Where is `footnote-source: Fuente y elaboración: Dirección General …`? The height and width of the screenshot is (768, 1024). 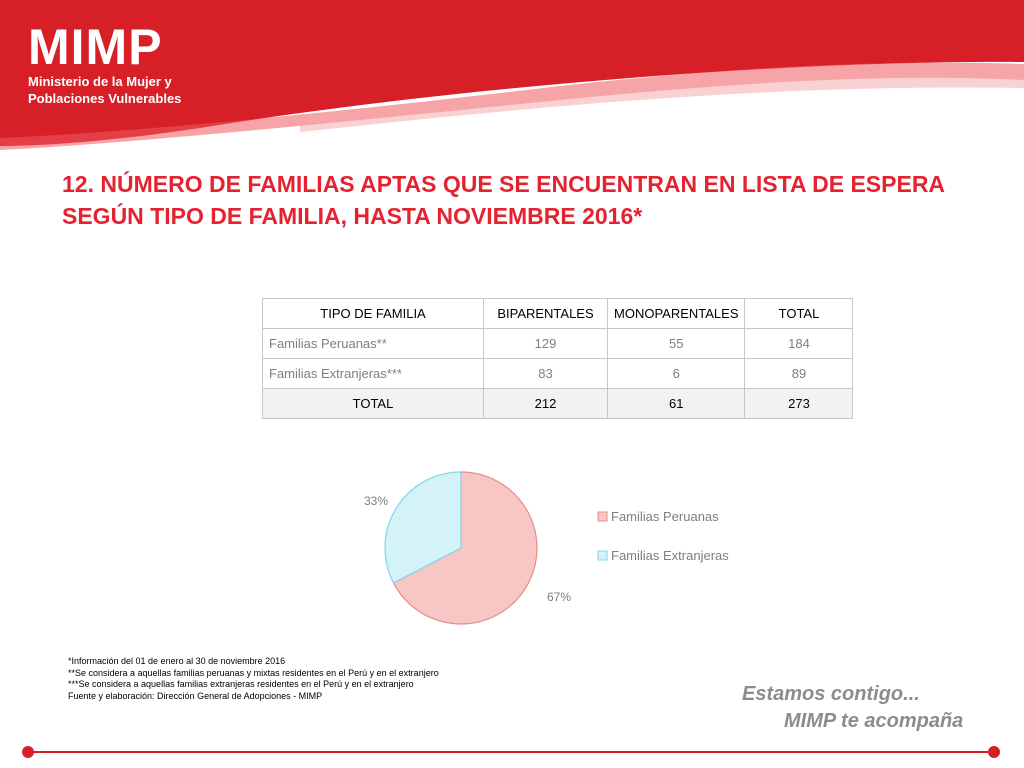 footnote-source: Fuente y elaboración: Dirección General … is located at coordinates (195, 695).